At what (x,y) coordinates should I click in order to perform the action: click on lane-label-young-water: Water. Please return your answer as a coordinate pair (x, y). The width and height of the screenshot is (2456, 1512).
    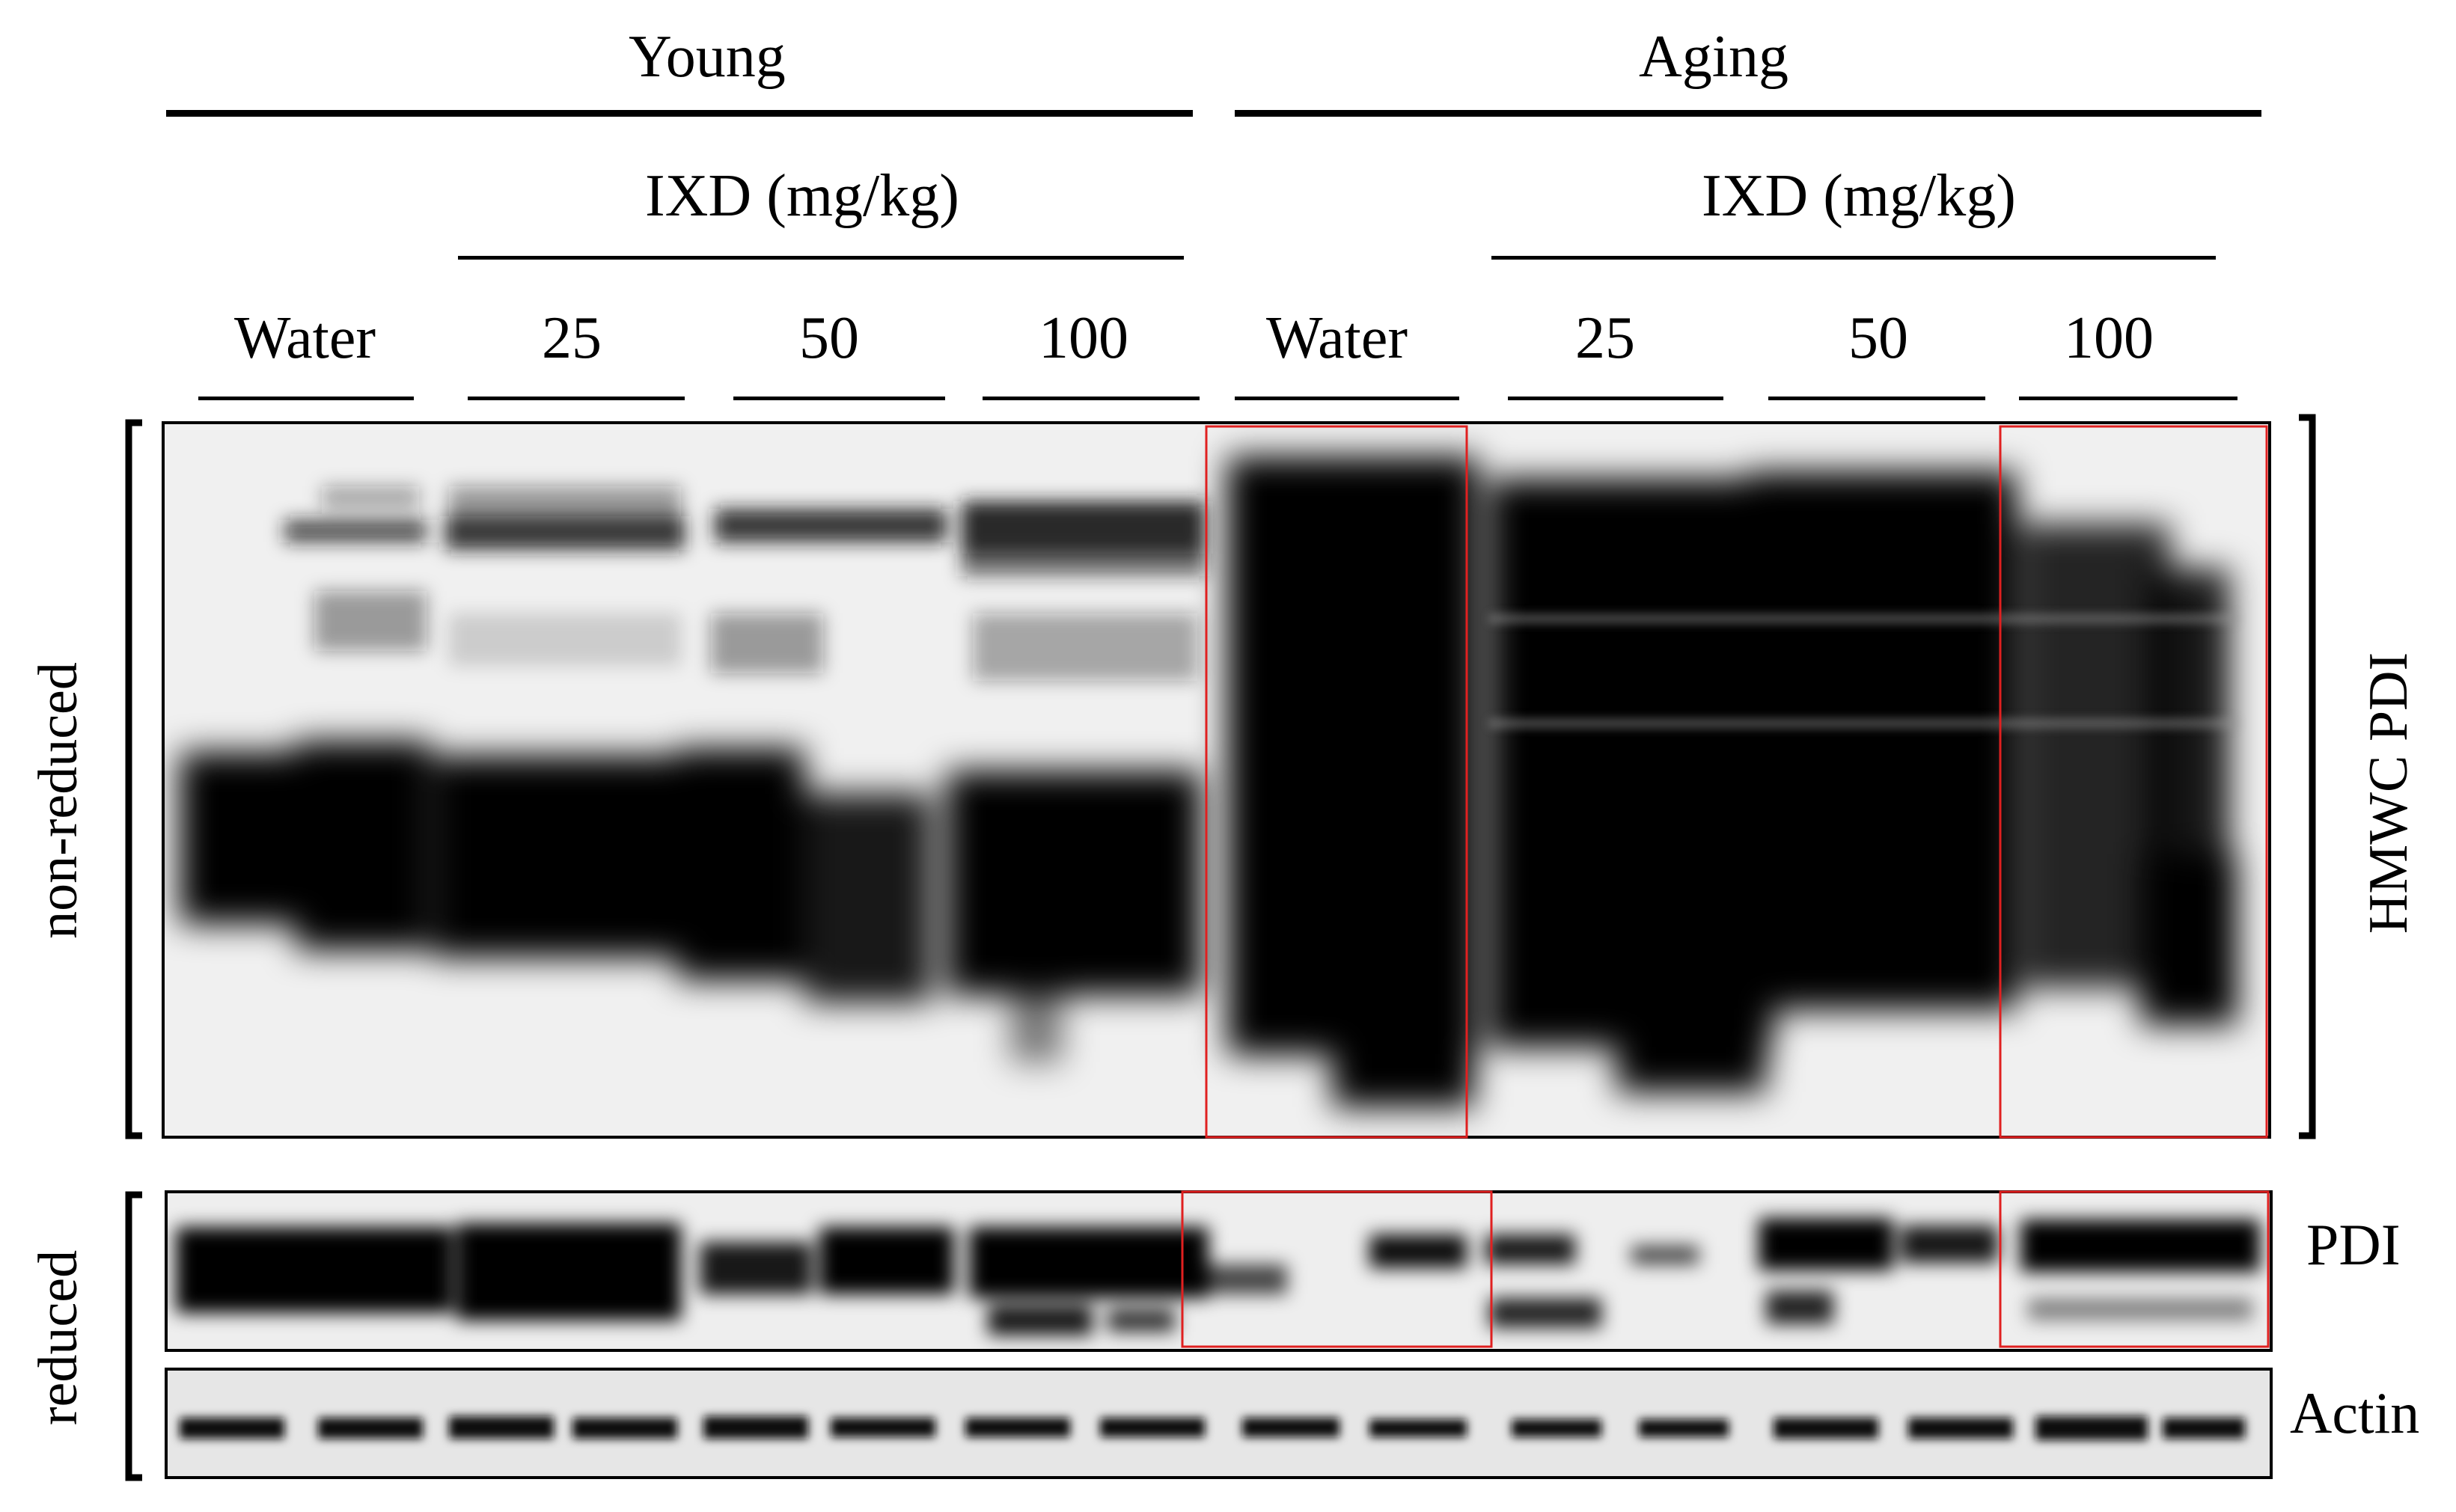
    Looking at the image, I should click on (305, 338).